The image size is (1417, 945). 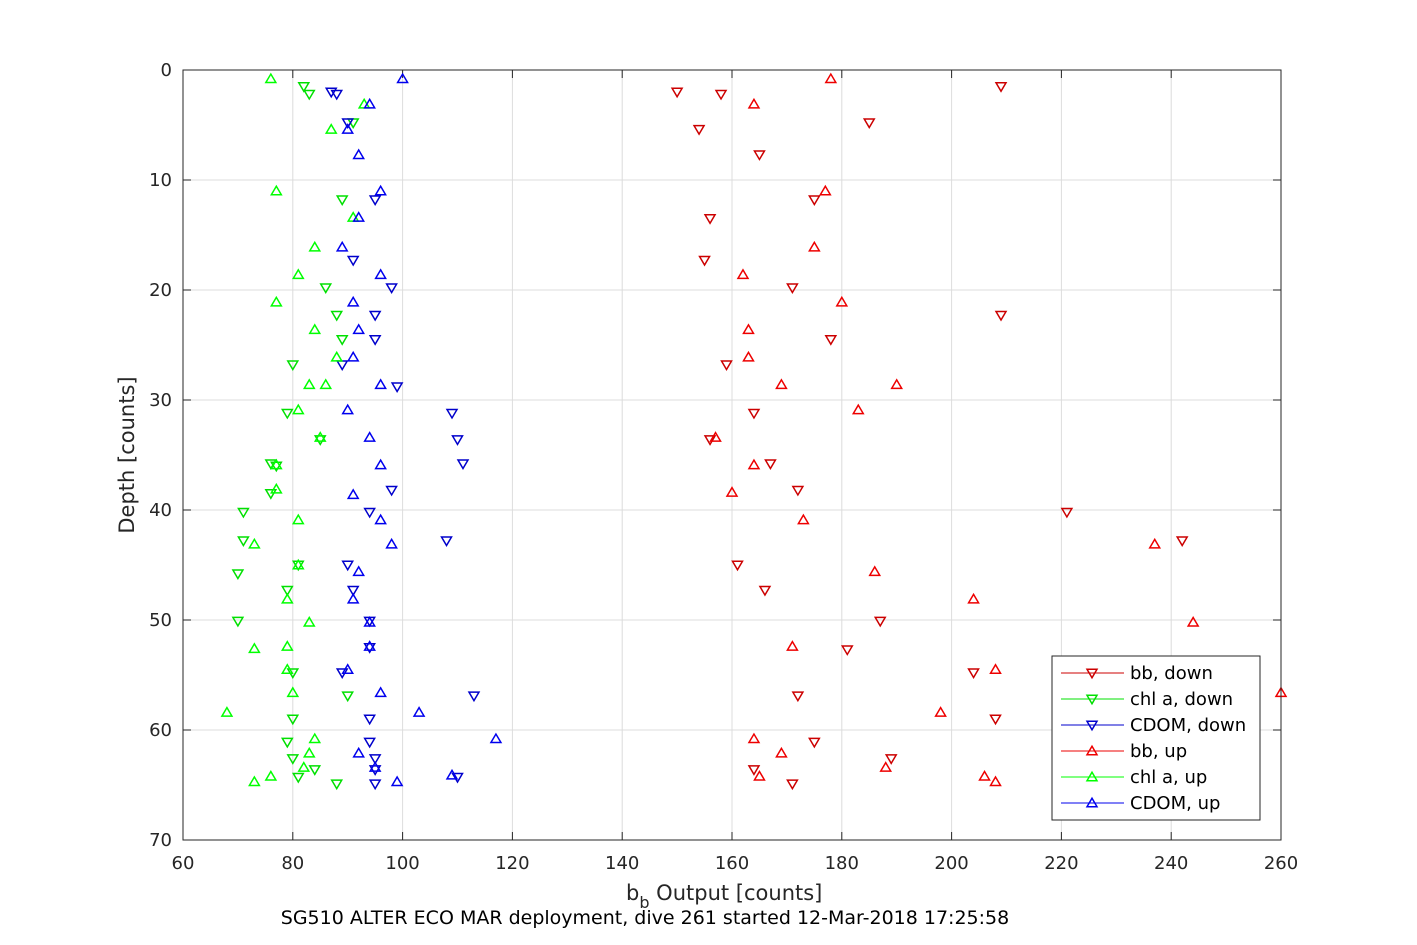 What do you see at coordinates (512, 863) in the screenshot?
I see `x-tick-label: 120` at bounding box center [512, 863].